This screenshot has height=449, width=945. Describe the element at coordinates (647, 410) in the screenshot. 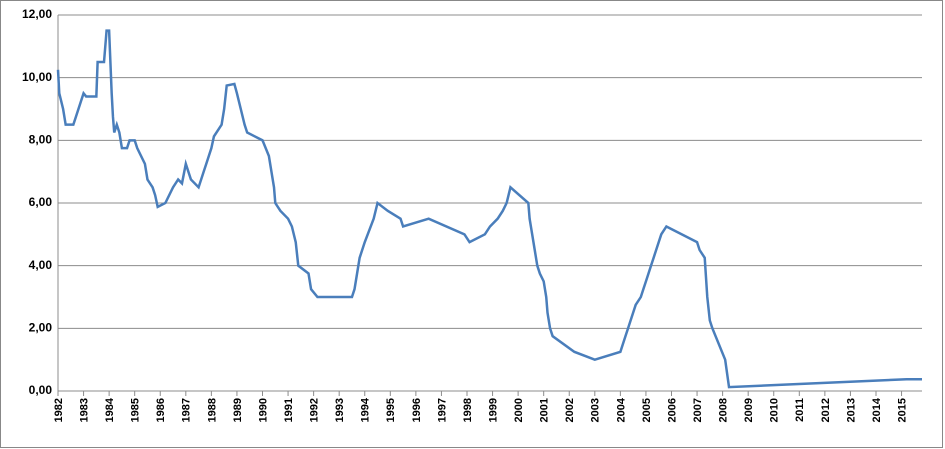

I see `x-tick-label: 2005` at that location.